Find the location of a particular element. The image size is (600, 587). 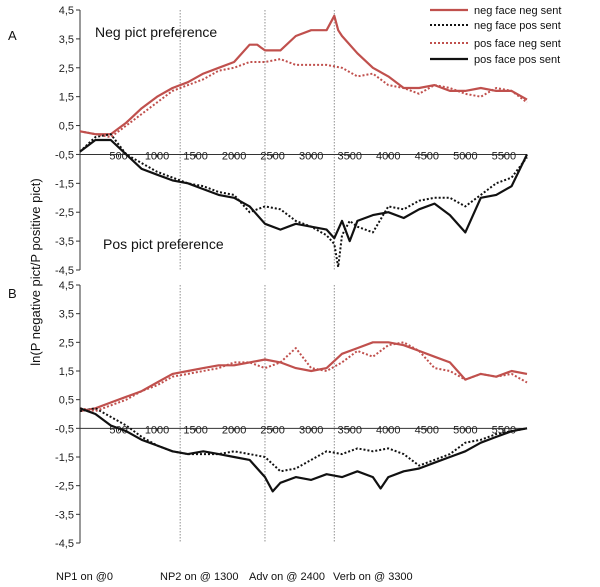

x-tick-label-a-2: 1500 is located at coordinates (195, 156).